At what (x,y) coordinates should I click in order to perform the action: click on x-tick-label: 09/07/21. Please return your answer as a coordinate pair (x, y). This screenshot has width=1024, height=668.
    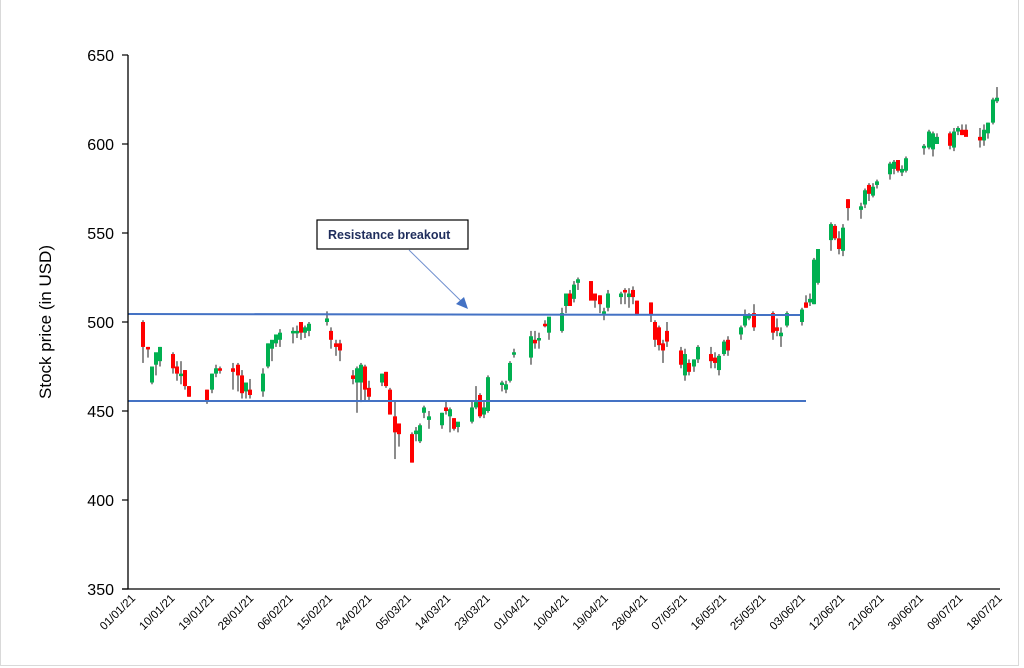
    Looking at the image, I should click on (945, 613).